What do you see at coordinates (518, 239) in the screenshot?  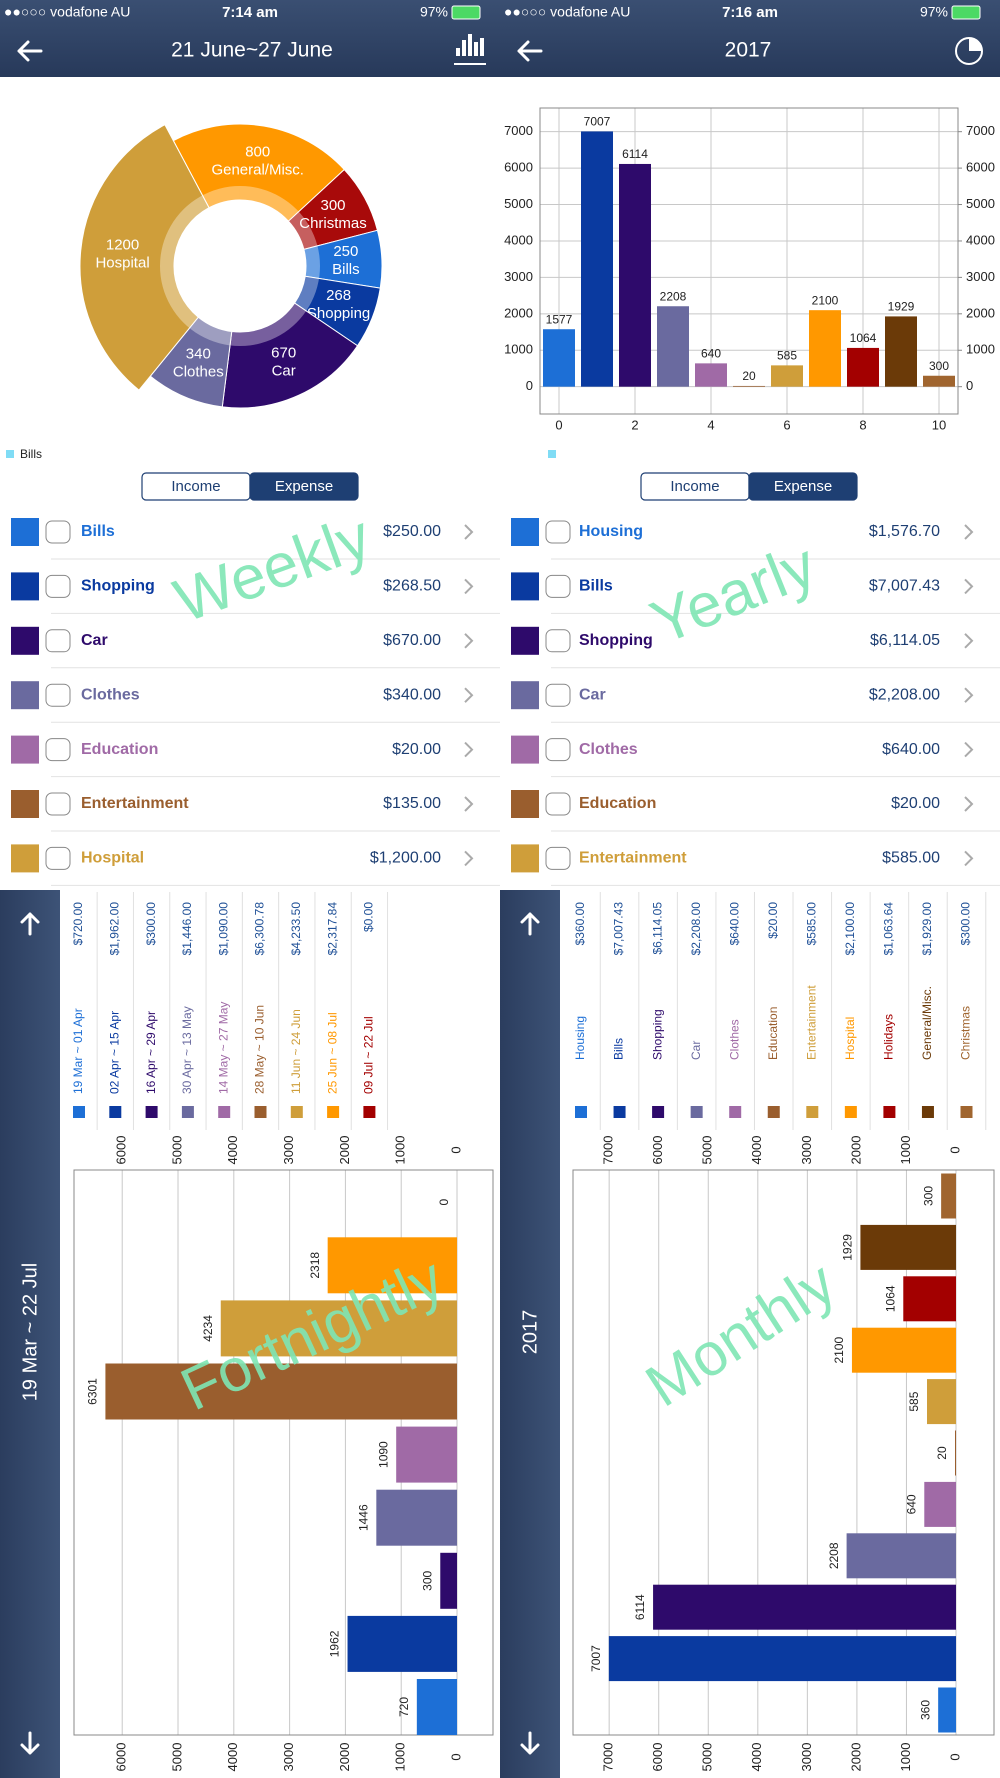 I see `y-tick-label: 4000` at bounding box center [518, 239].